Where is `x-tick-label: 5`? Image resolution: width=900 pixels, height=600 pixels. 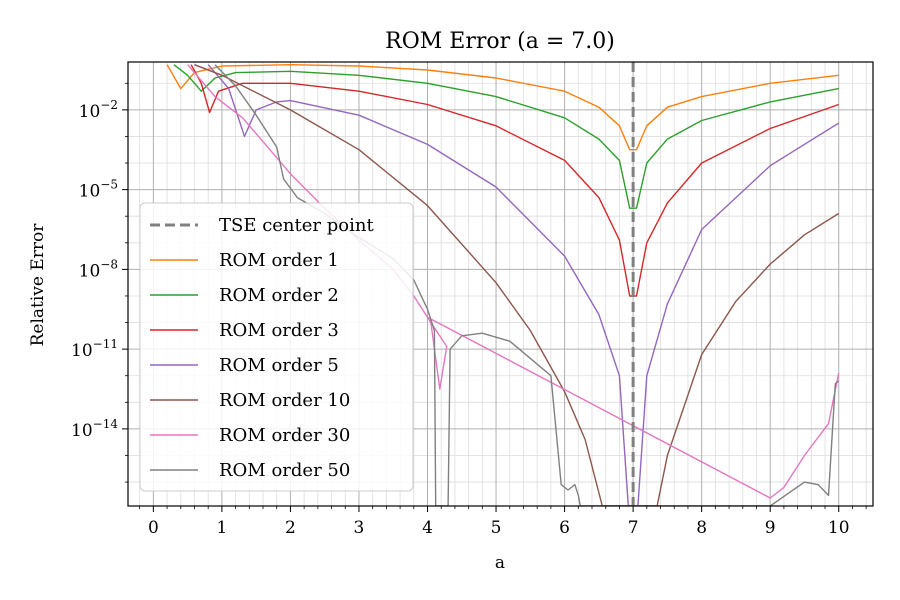 x-tick-label: 5 is located at coordinates (496, 528).